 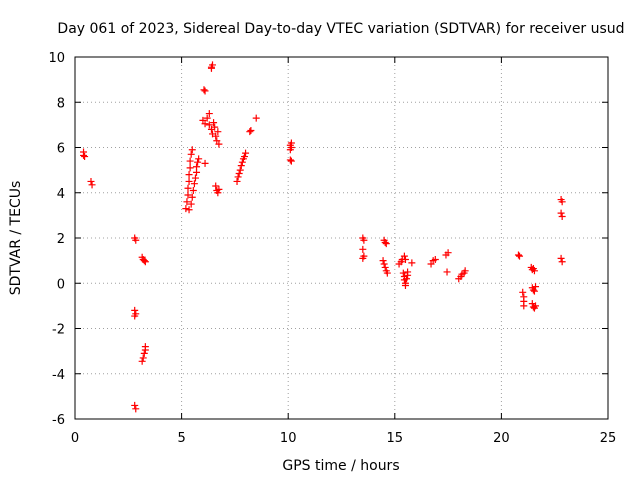 What do you see at coordinates (61, 239) in the screenshot?
I see `y-tick-label: 2` at bounding box center [61, 239].